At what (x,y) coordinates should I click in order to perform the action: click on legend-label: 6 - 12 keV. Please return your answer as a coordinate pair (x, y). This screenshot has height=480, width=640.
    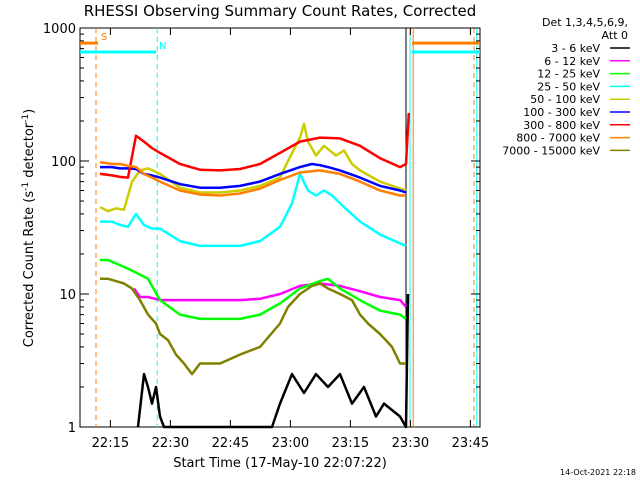
    Looking at the image, I should click on (572, 61).